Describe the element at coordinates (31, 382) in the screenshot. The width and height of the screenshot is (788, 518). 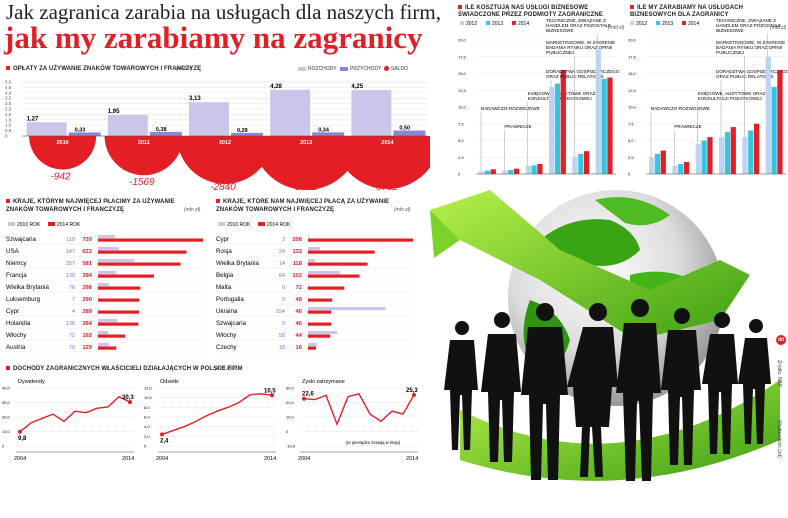
I see `dywidendy-title: Dywidendy` at that location.